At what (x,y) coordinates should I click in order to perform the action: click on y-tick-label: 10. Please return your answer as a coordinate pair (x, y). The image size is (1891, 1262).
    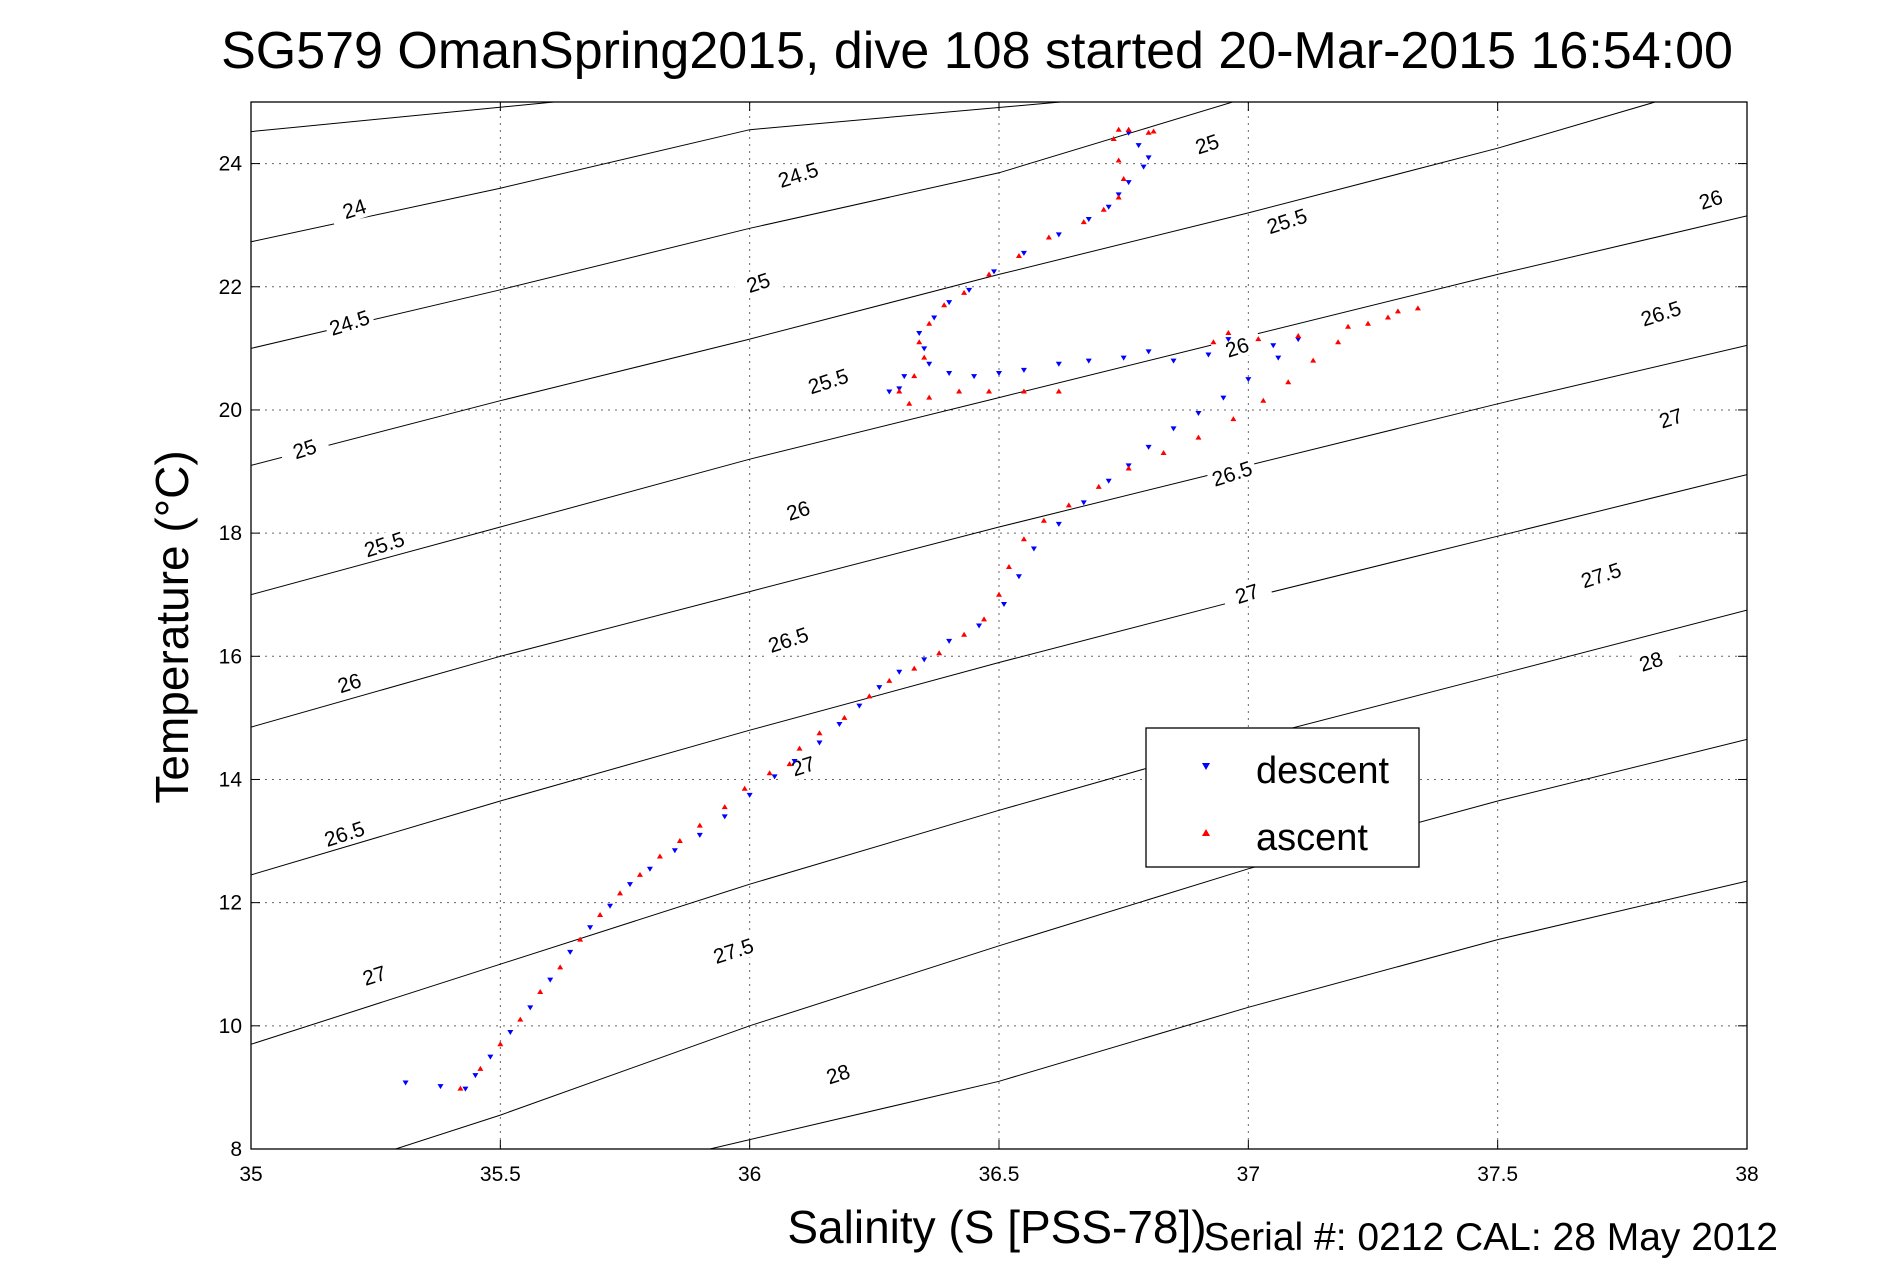
    Looking at the image, I should click on (230, 1026).